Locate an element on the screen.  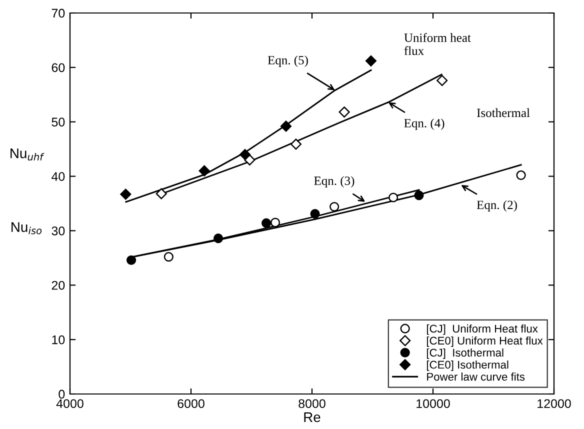
x-tick-label: 6000 is located at coordinates (191, 403).